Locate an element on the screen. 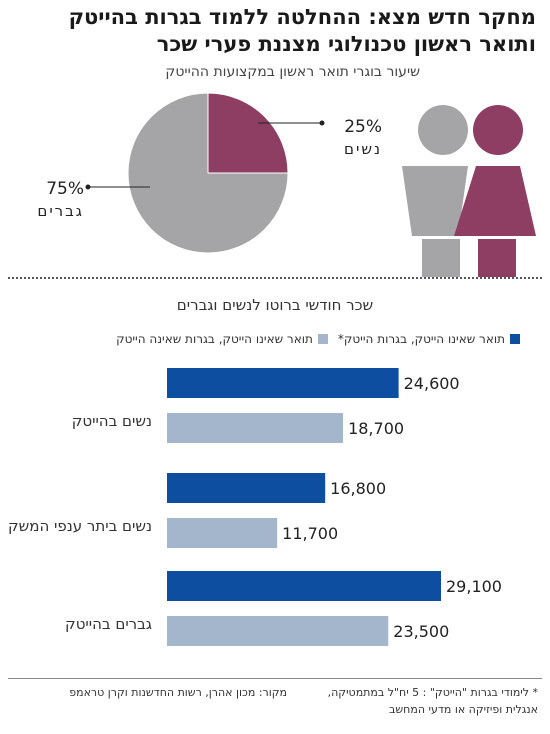 The image size is (550, 734). legend-label-hitech-matric: תואר שאינו הייטק, בגרות הייטק* is located at coordinates (421, 339).